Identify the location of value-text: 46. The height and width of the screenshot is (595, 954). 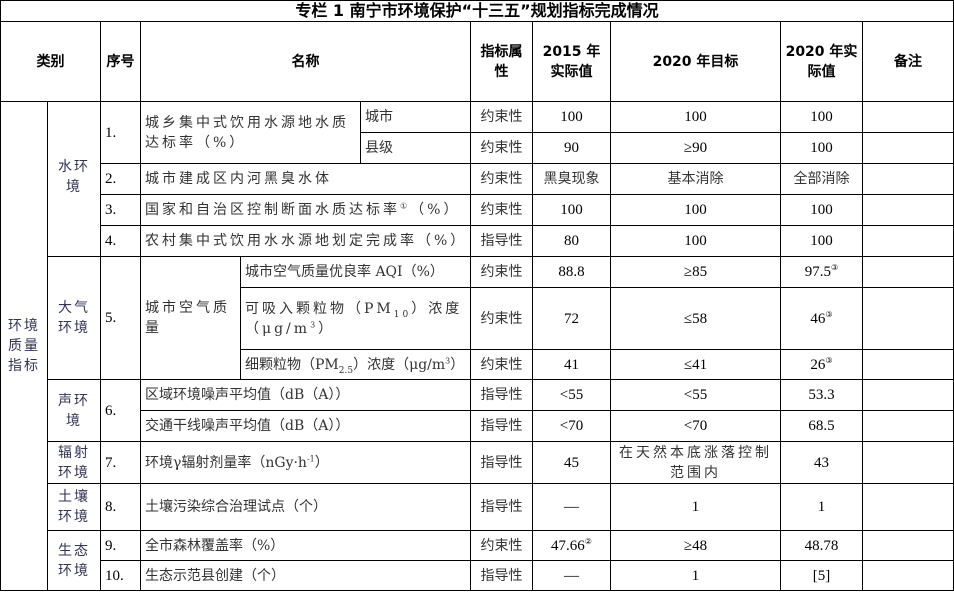
(818, 318).